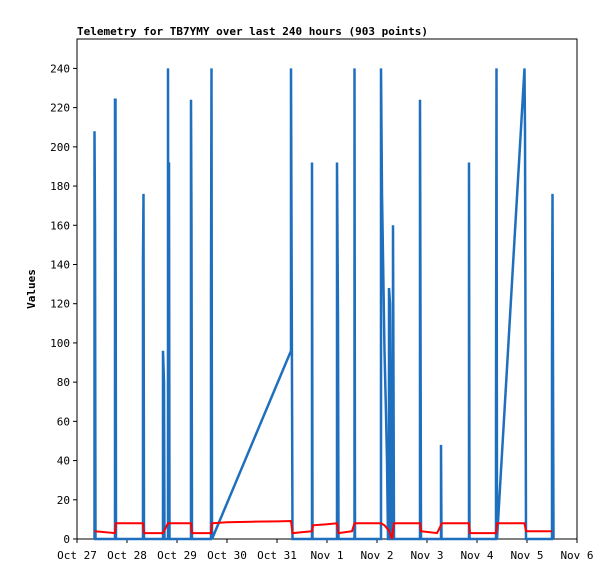 The image size is (615, 579). I want to click on y-tick-label: 160, so click(60, 225).